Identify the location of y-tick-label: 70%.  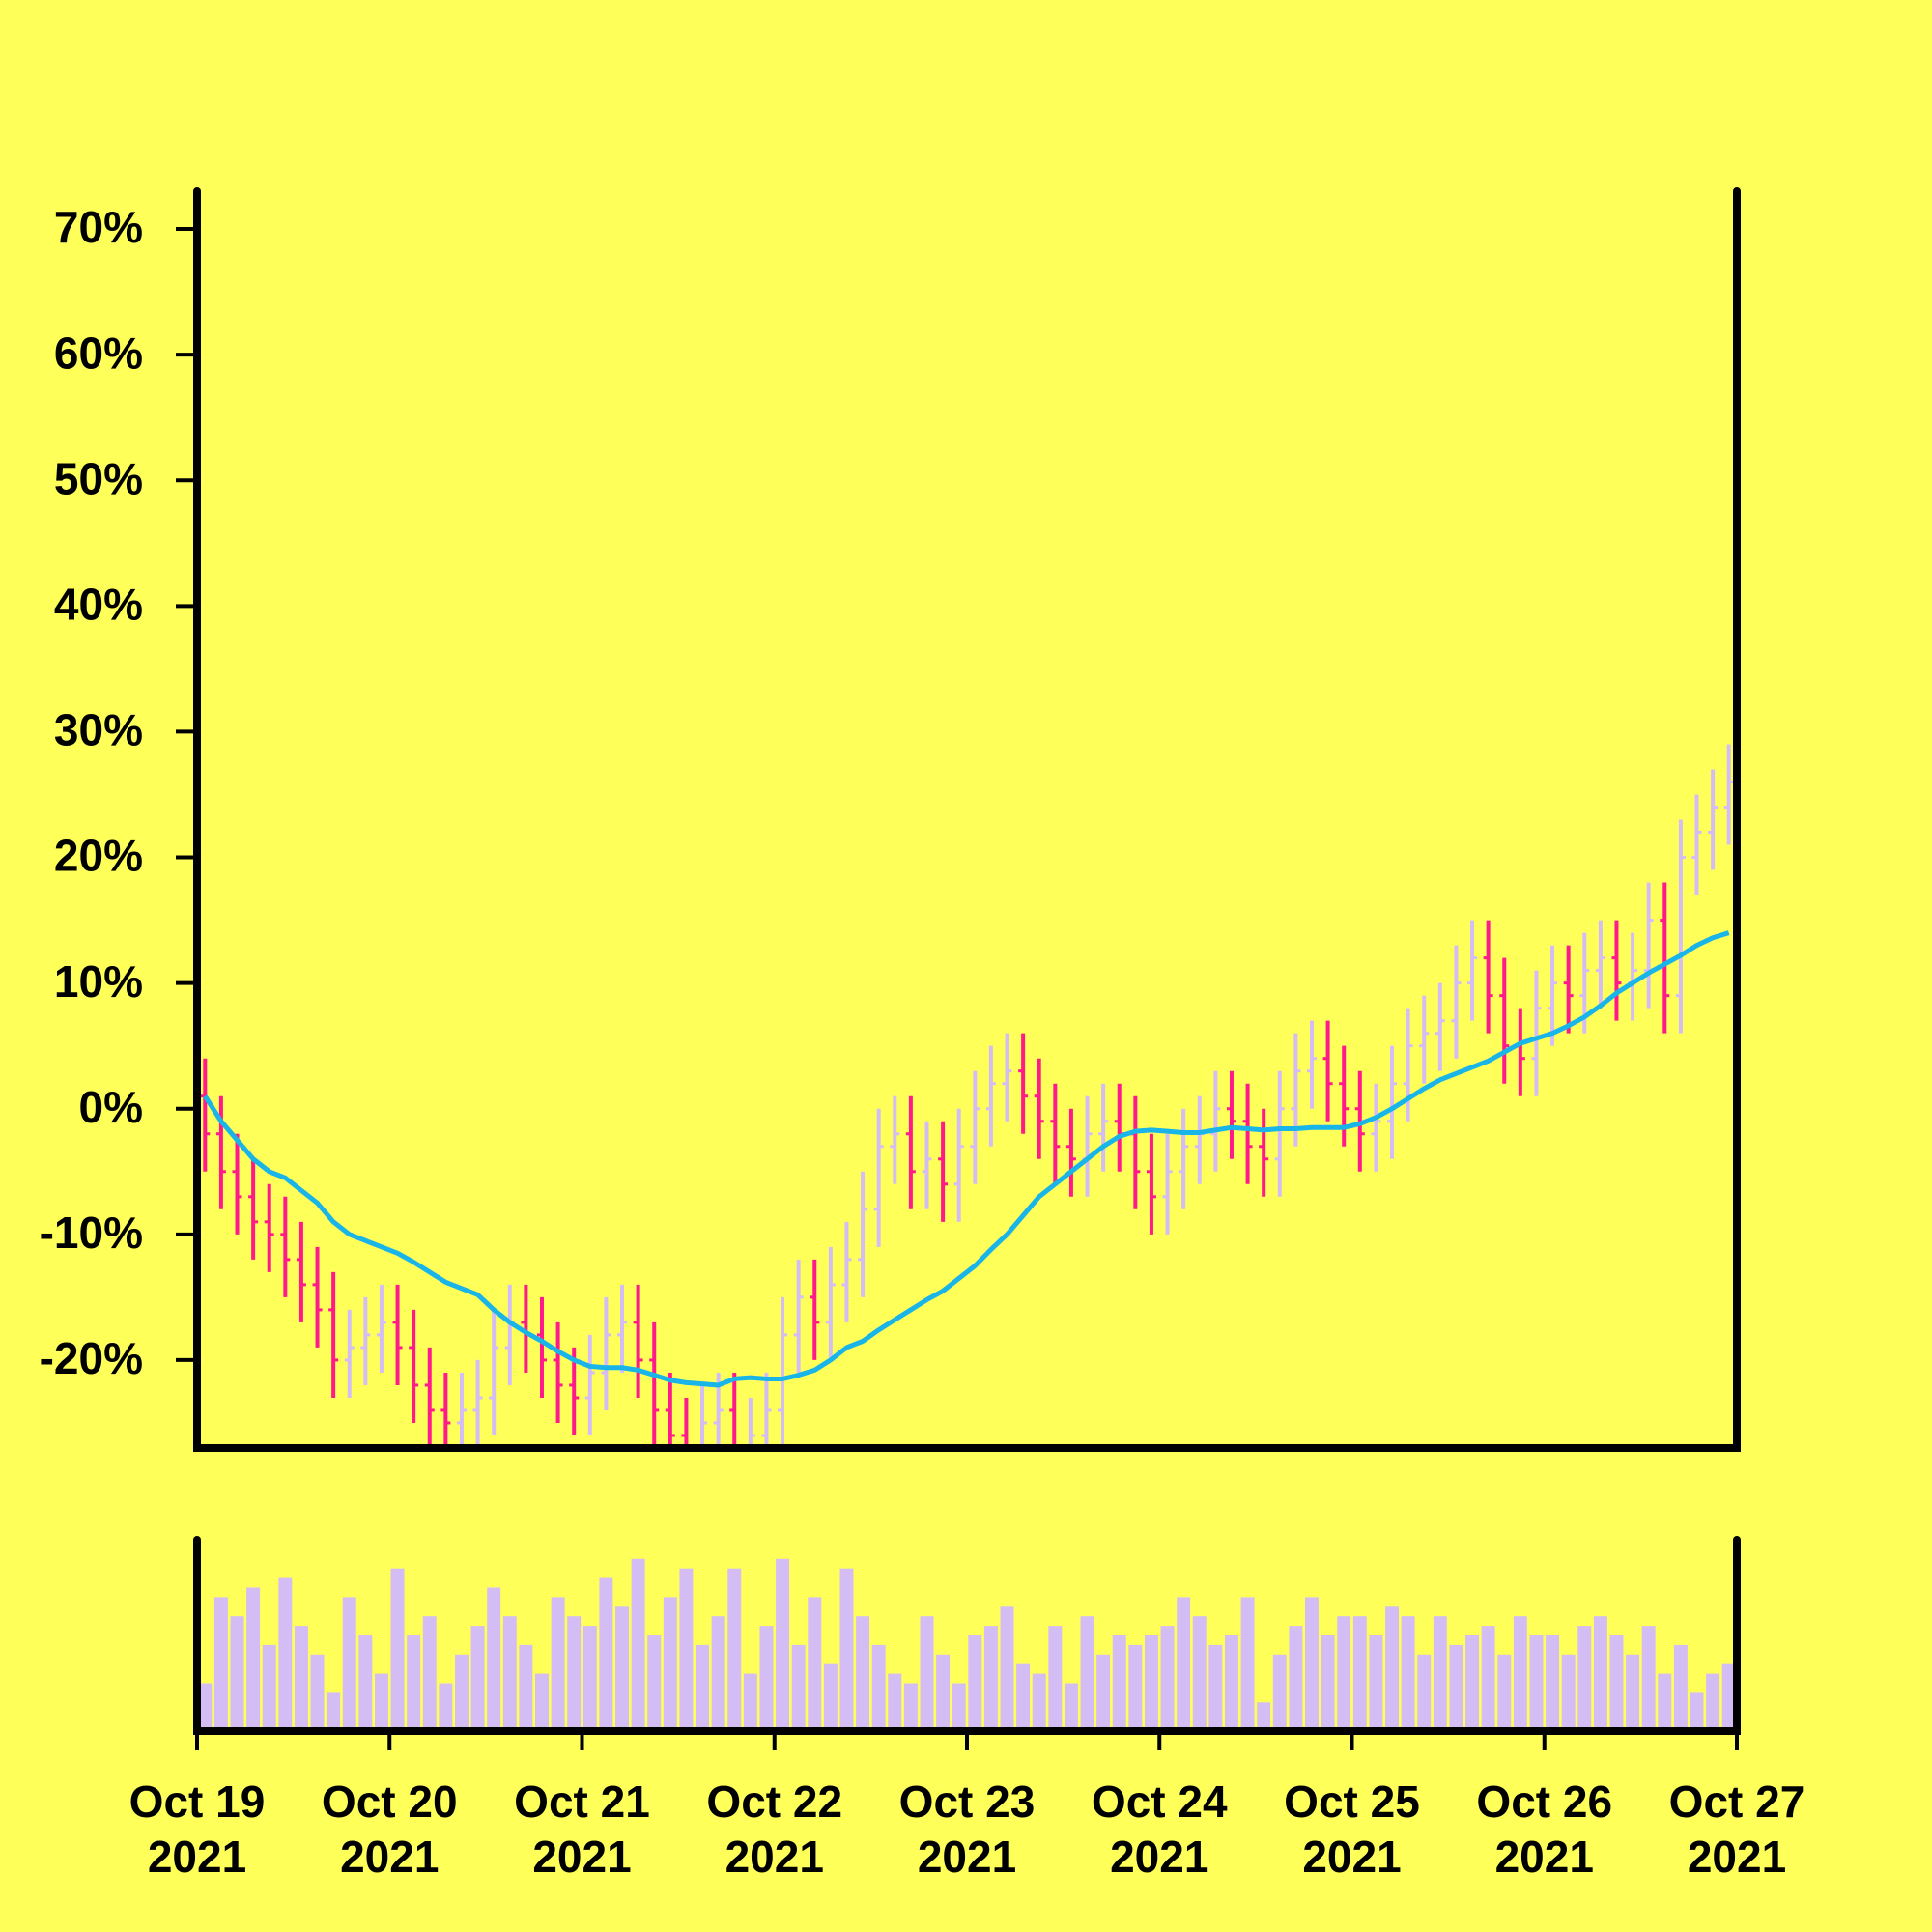
(98, 227).